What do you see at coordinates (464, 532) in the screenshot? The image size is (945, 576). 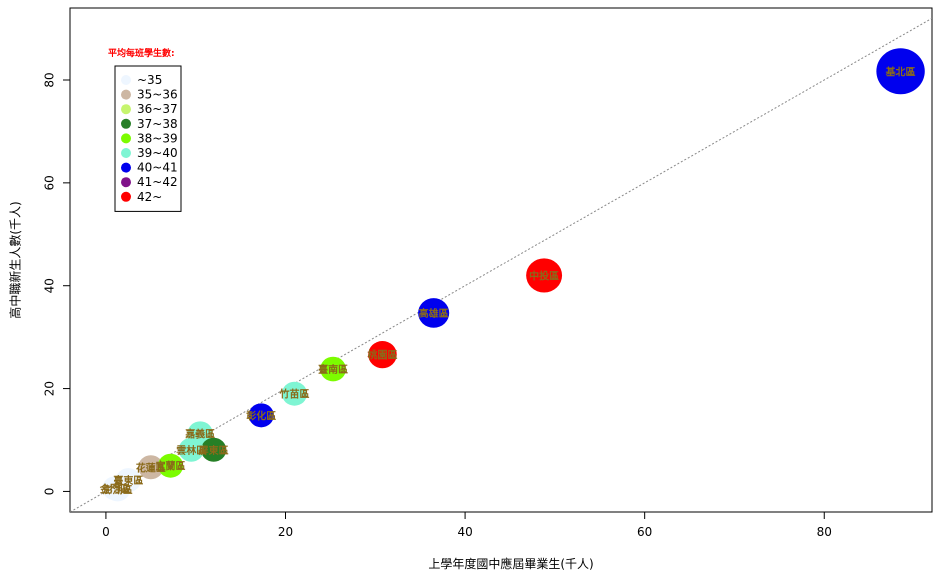 I see `x-tick-label: 40` at bounding box center [464, 532].